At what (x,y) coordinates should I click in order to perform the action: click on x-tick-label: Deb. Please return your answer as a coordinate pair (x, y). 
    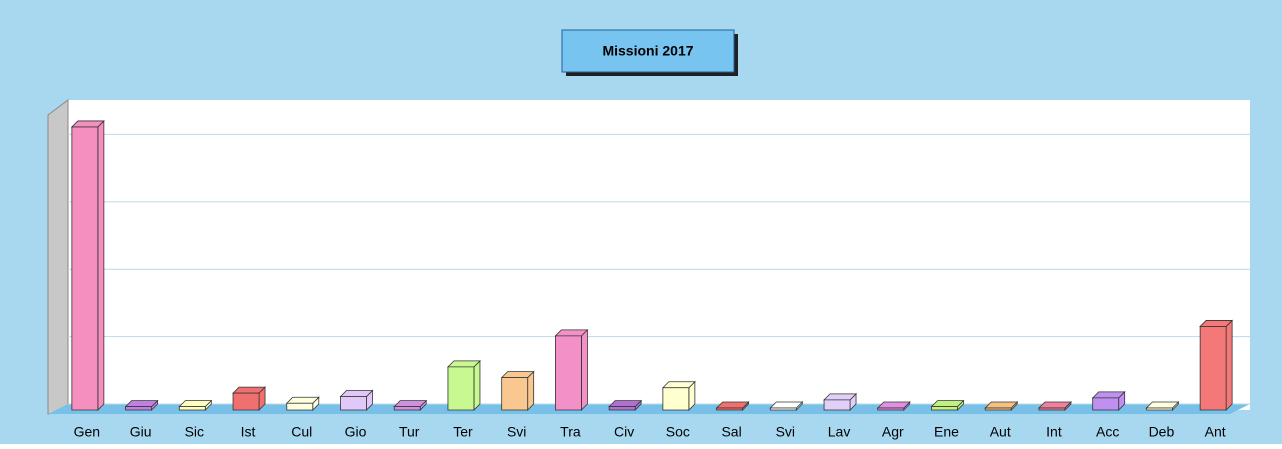
    Looking at the image, I should click on (1162, 432).